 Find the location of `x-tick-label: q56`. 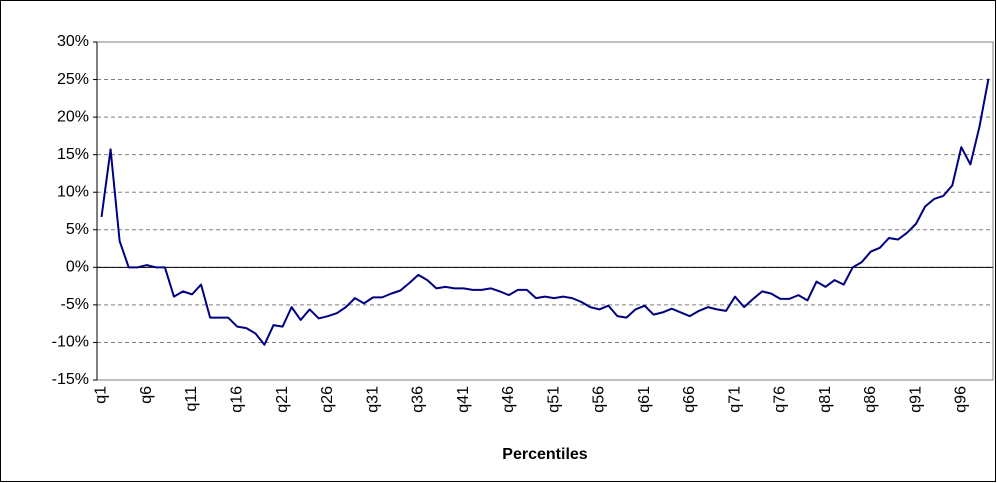

x-tick-label: q56 is located at coordinates (599, 399).